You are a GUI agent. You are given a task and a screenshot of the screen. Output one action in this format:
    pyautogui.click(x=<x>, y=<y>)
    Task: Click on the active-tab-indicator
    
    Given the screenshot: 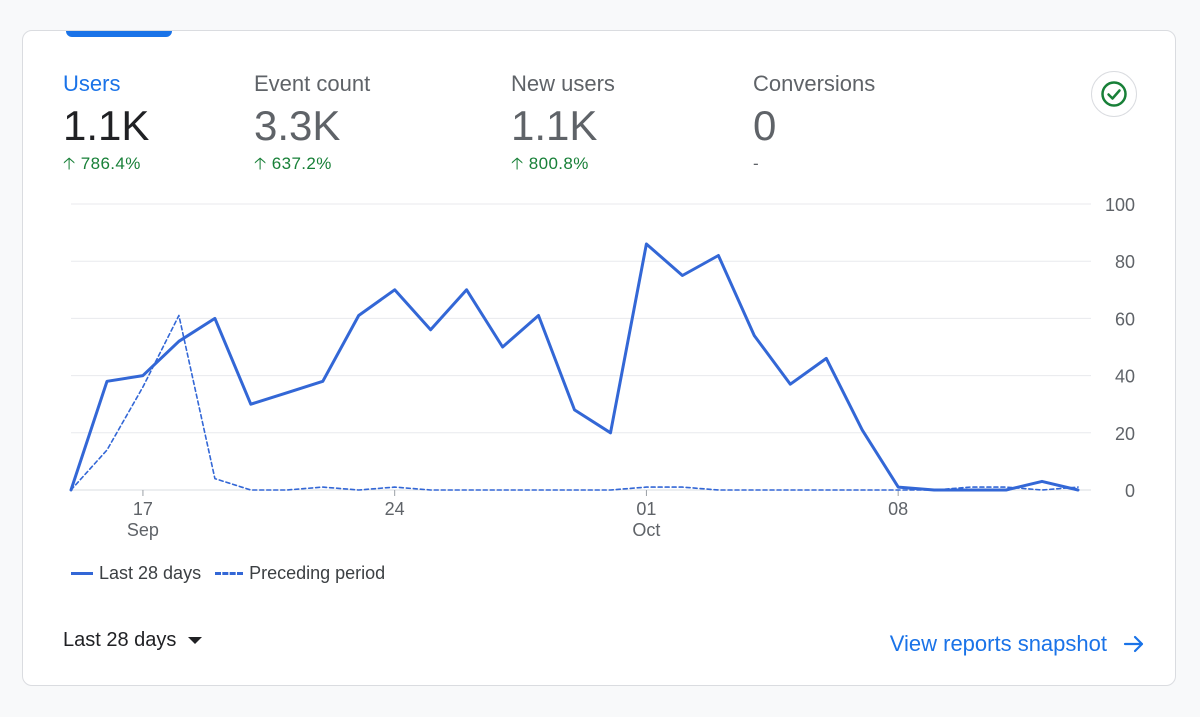 What is the action you would take?
    pyautogui.click(x=119, y=34)
    